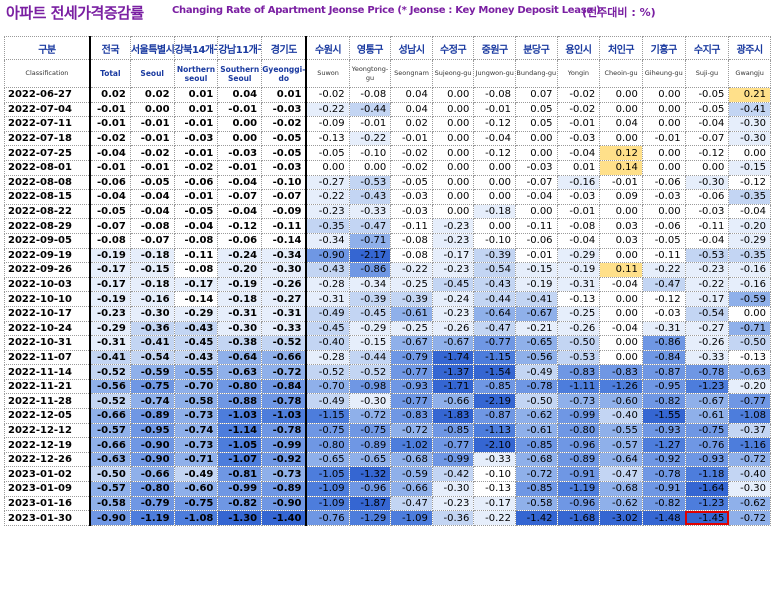  I want to click on data-cell: -1.71, so click(453, 386).